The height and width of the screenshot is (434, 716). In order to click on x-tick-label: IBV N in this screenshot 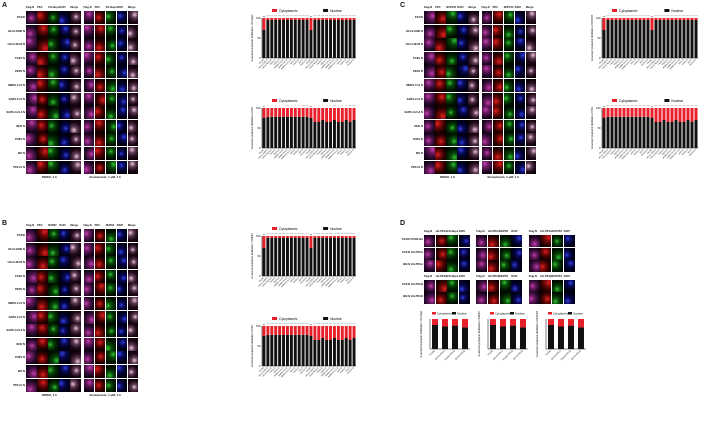, I will do `click(349, 280)`.